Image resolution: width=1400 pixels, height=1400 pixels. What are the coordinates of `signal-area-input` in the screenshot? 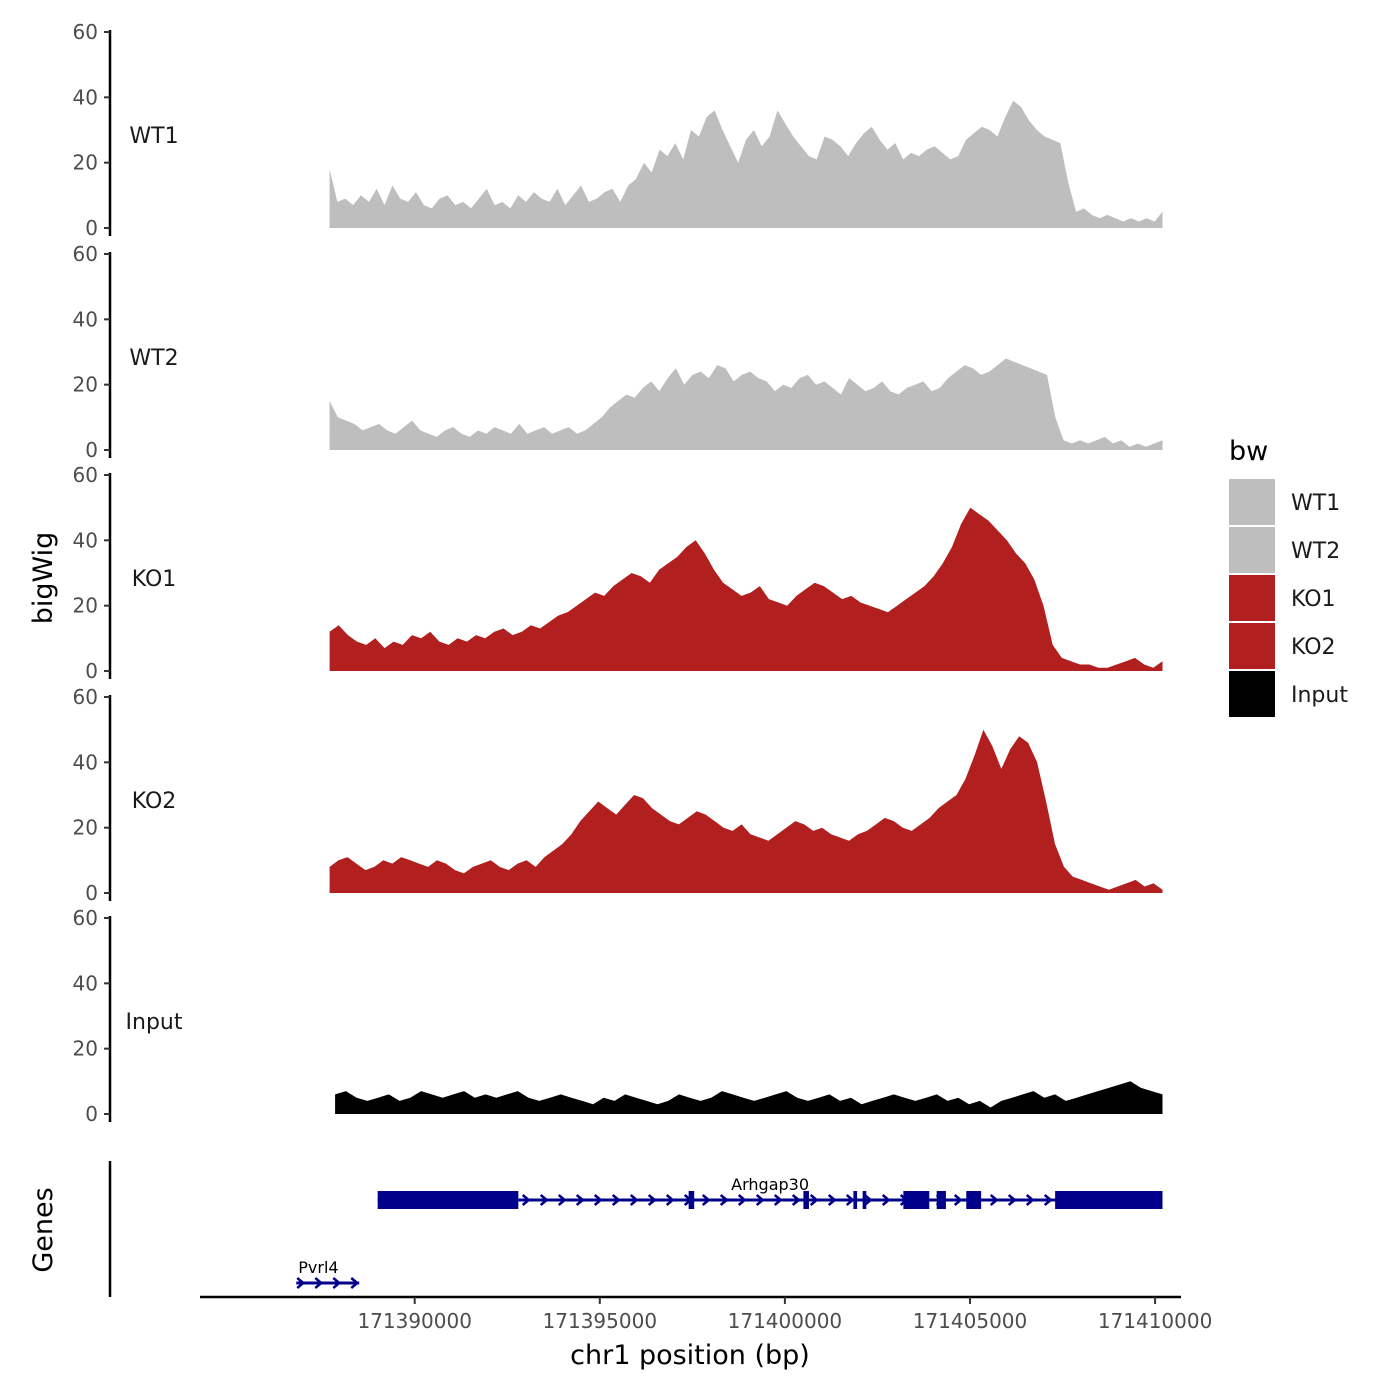 It's located at (749, 1097).